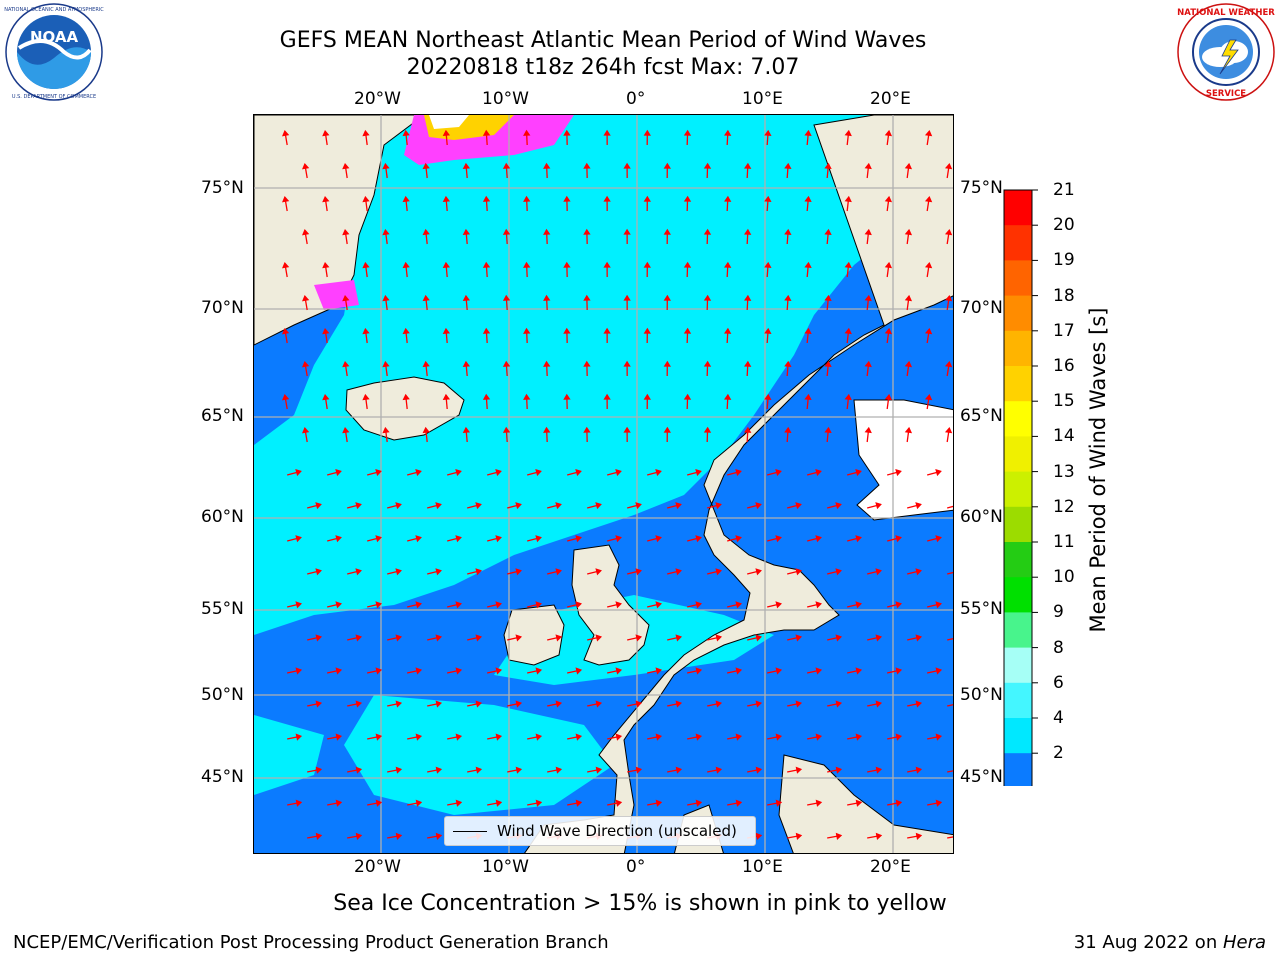  I want to click on map-legend: Wind Wave Direction (unscaled), so click(600, 831).